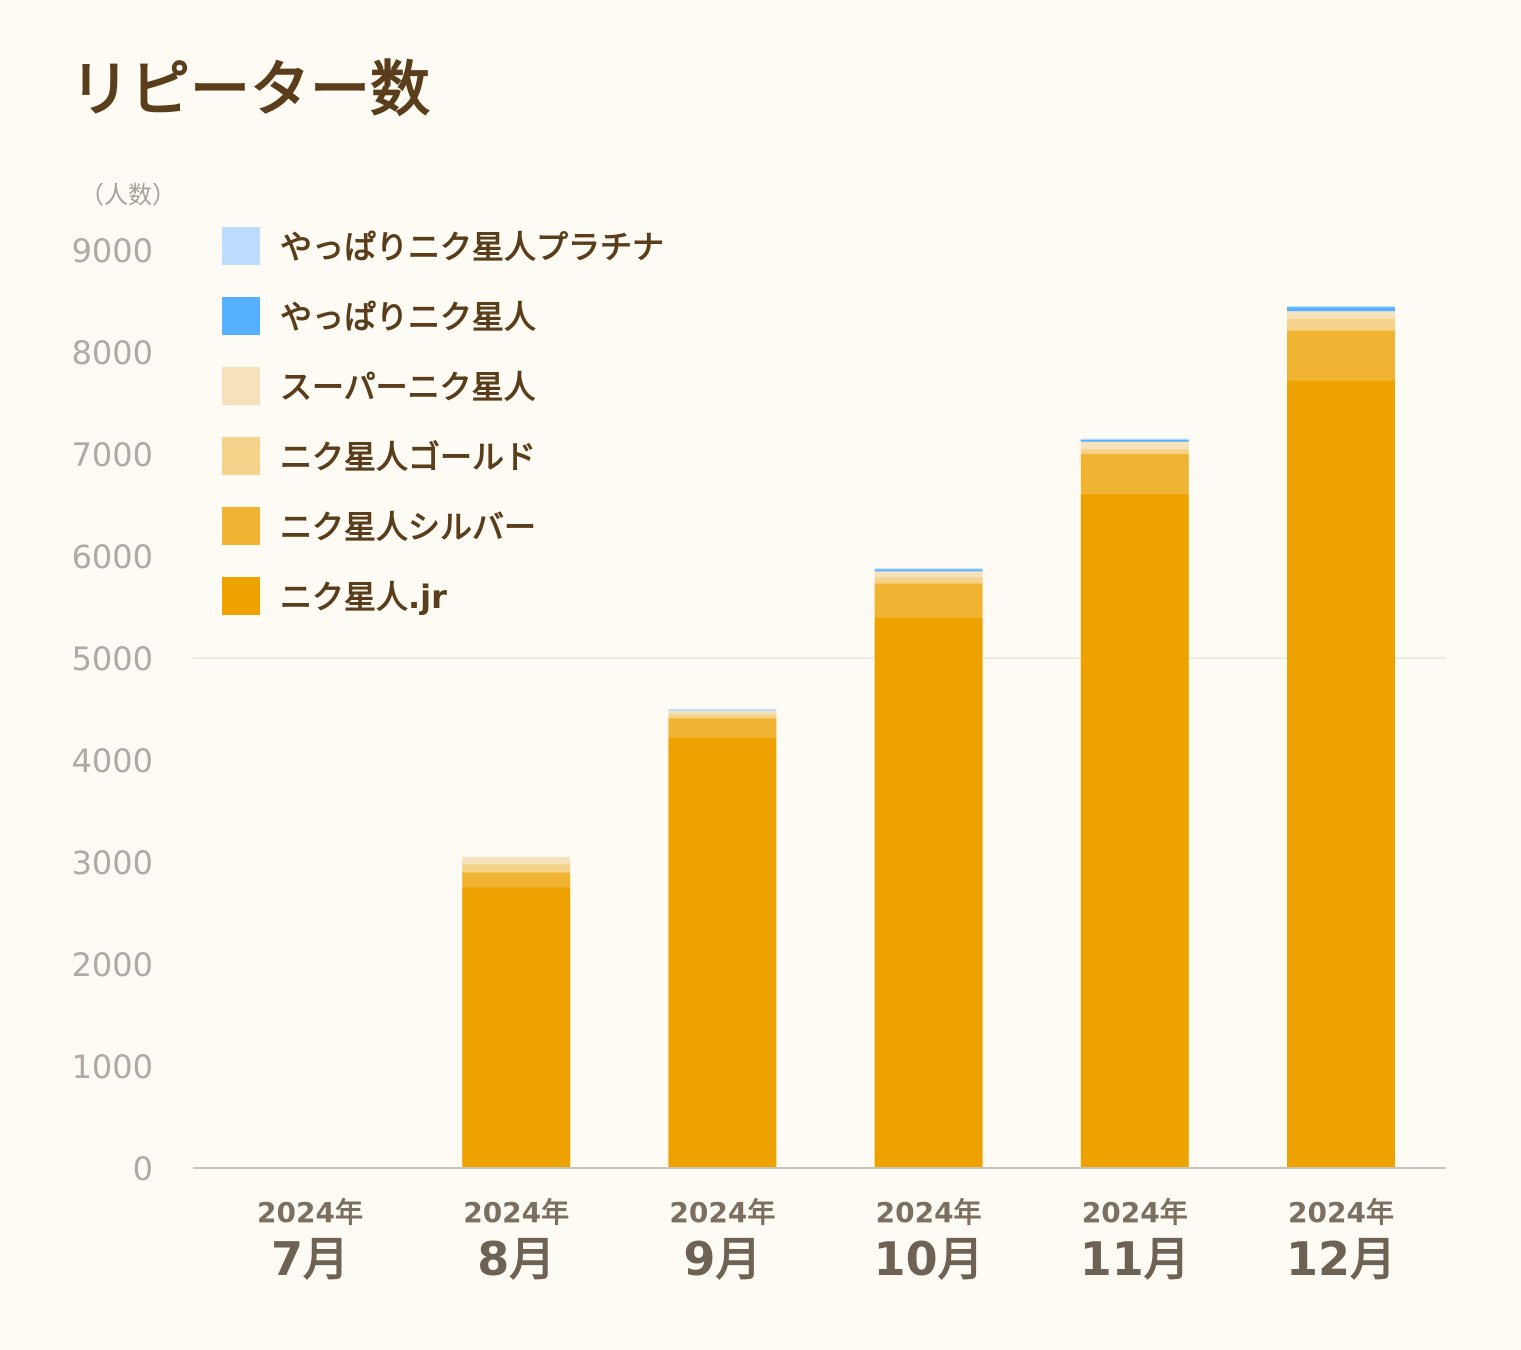 The height and width of the screenshot is (1350, 1521). I want to click on legend-label: スーパーニク星人, so click(408, 387).